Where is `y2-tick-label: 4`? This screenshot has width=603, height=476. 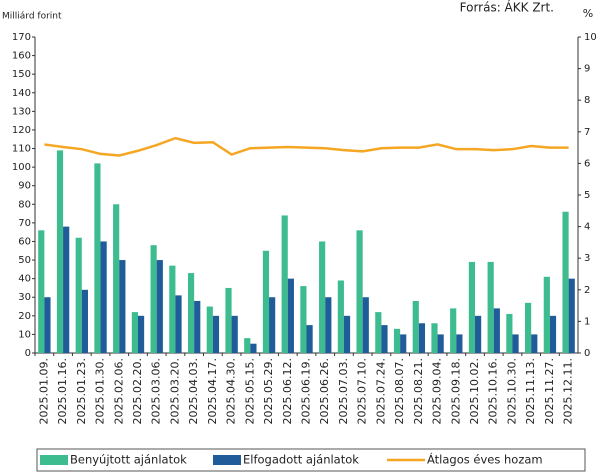
y2-tick-label: 4 is located at coordinates (587, 227).